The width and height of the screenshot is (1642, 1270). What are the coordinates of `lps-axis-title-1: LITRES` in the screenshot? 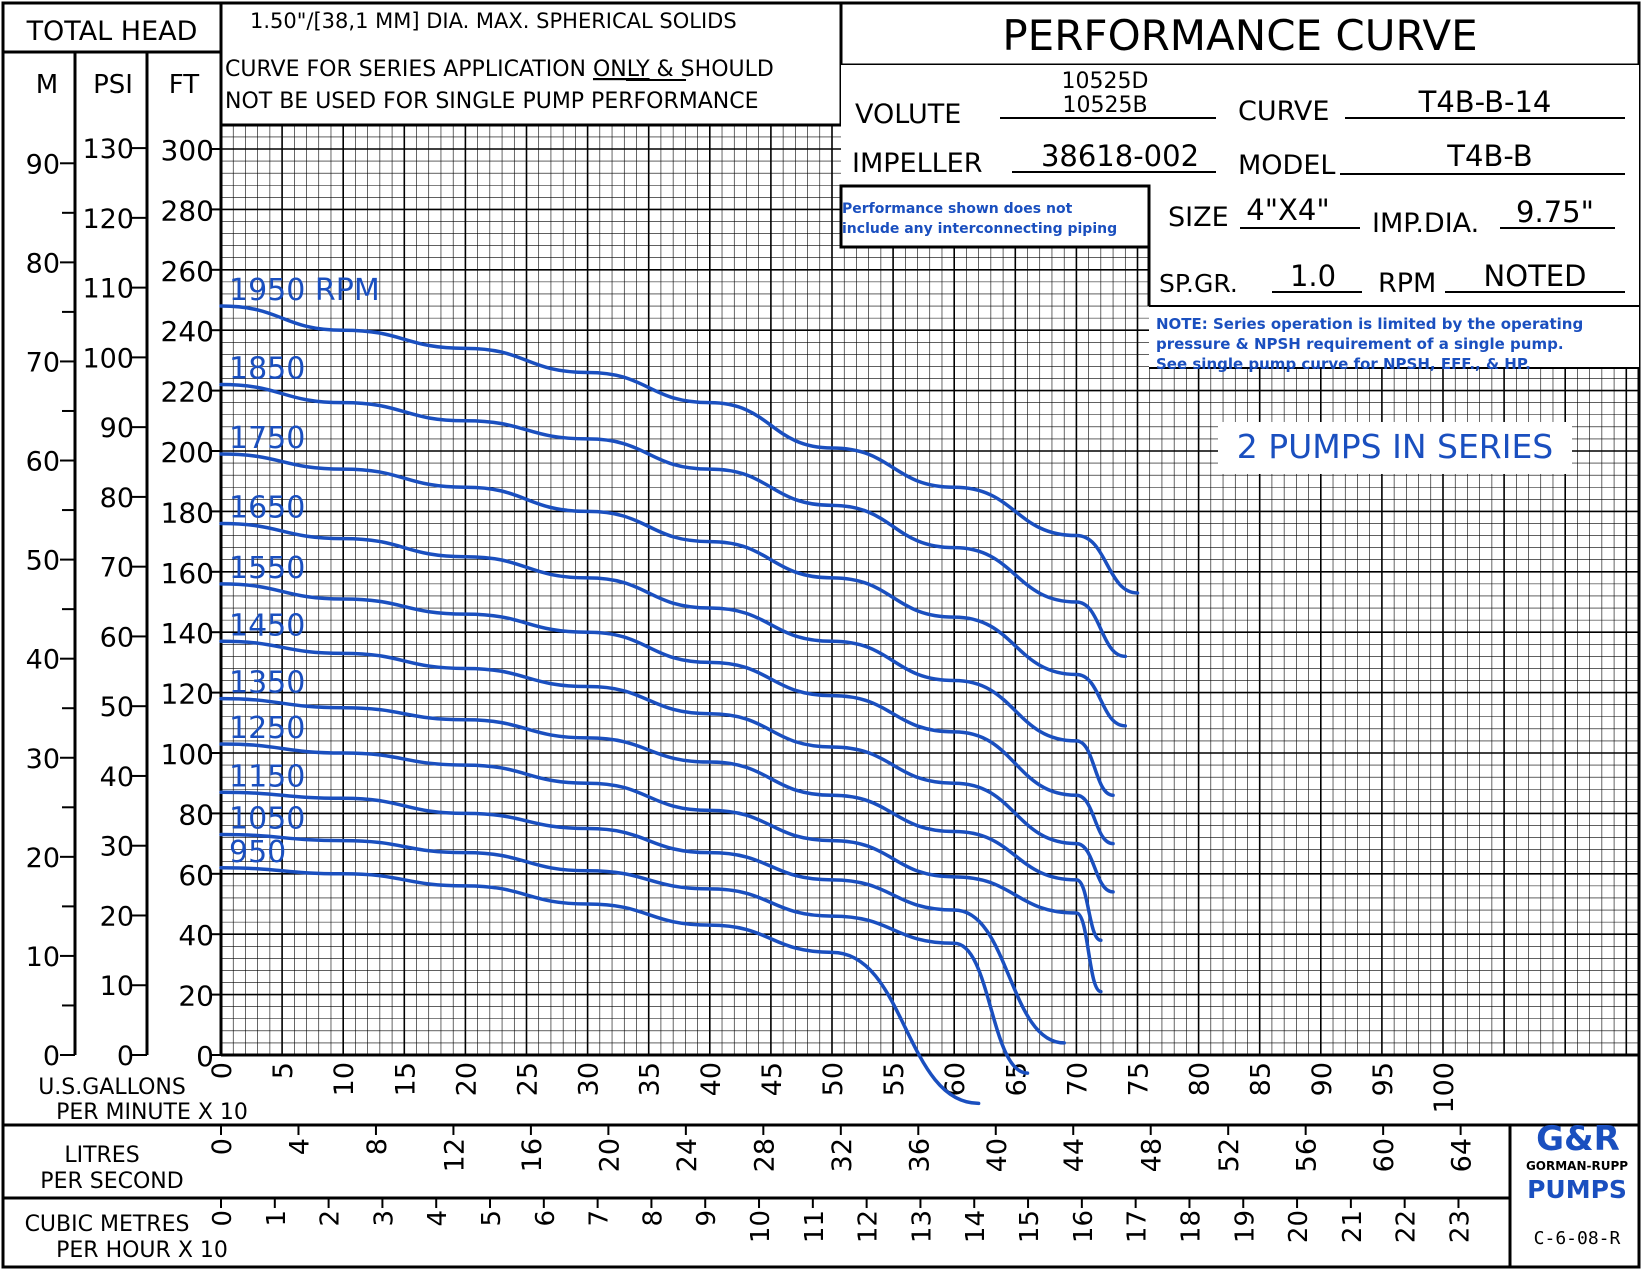 It's located at (101, 1155).